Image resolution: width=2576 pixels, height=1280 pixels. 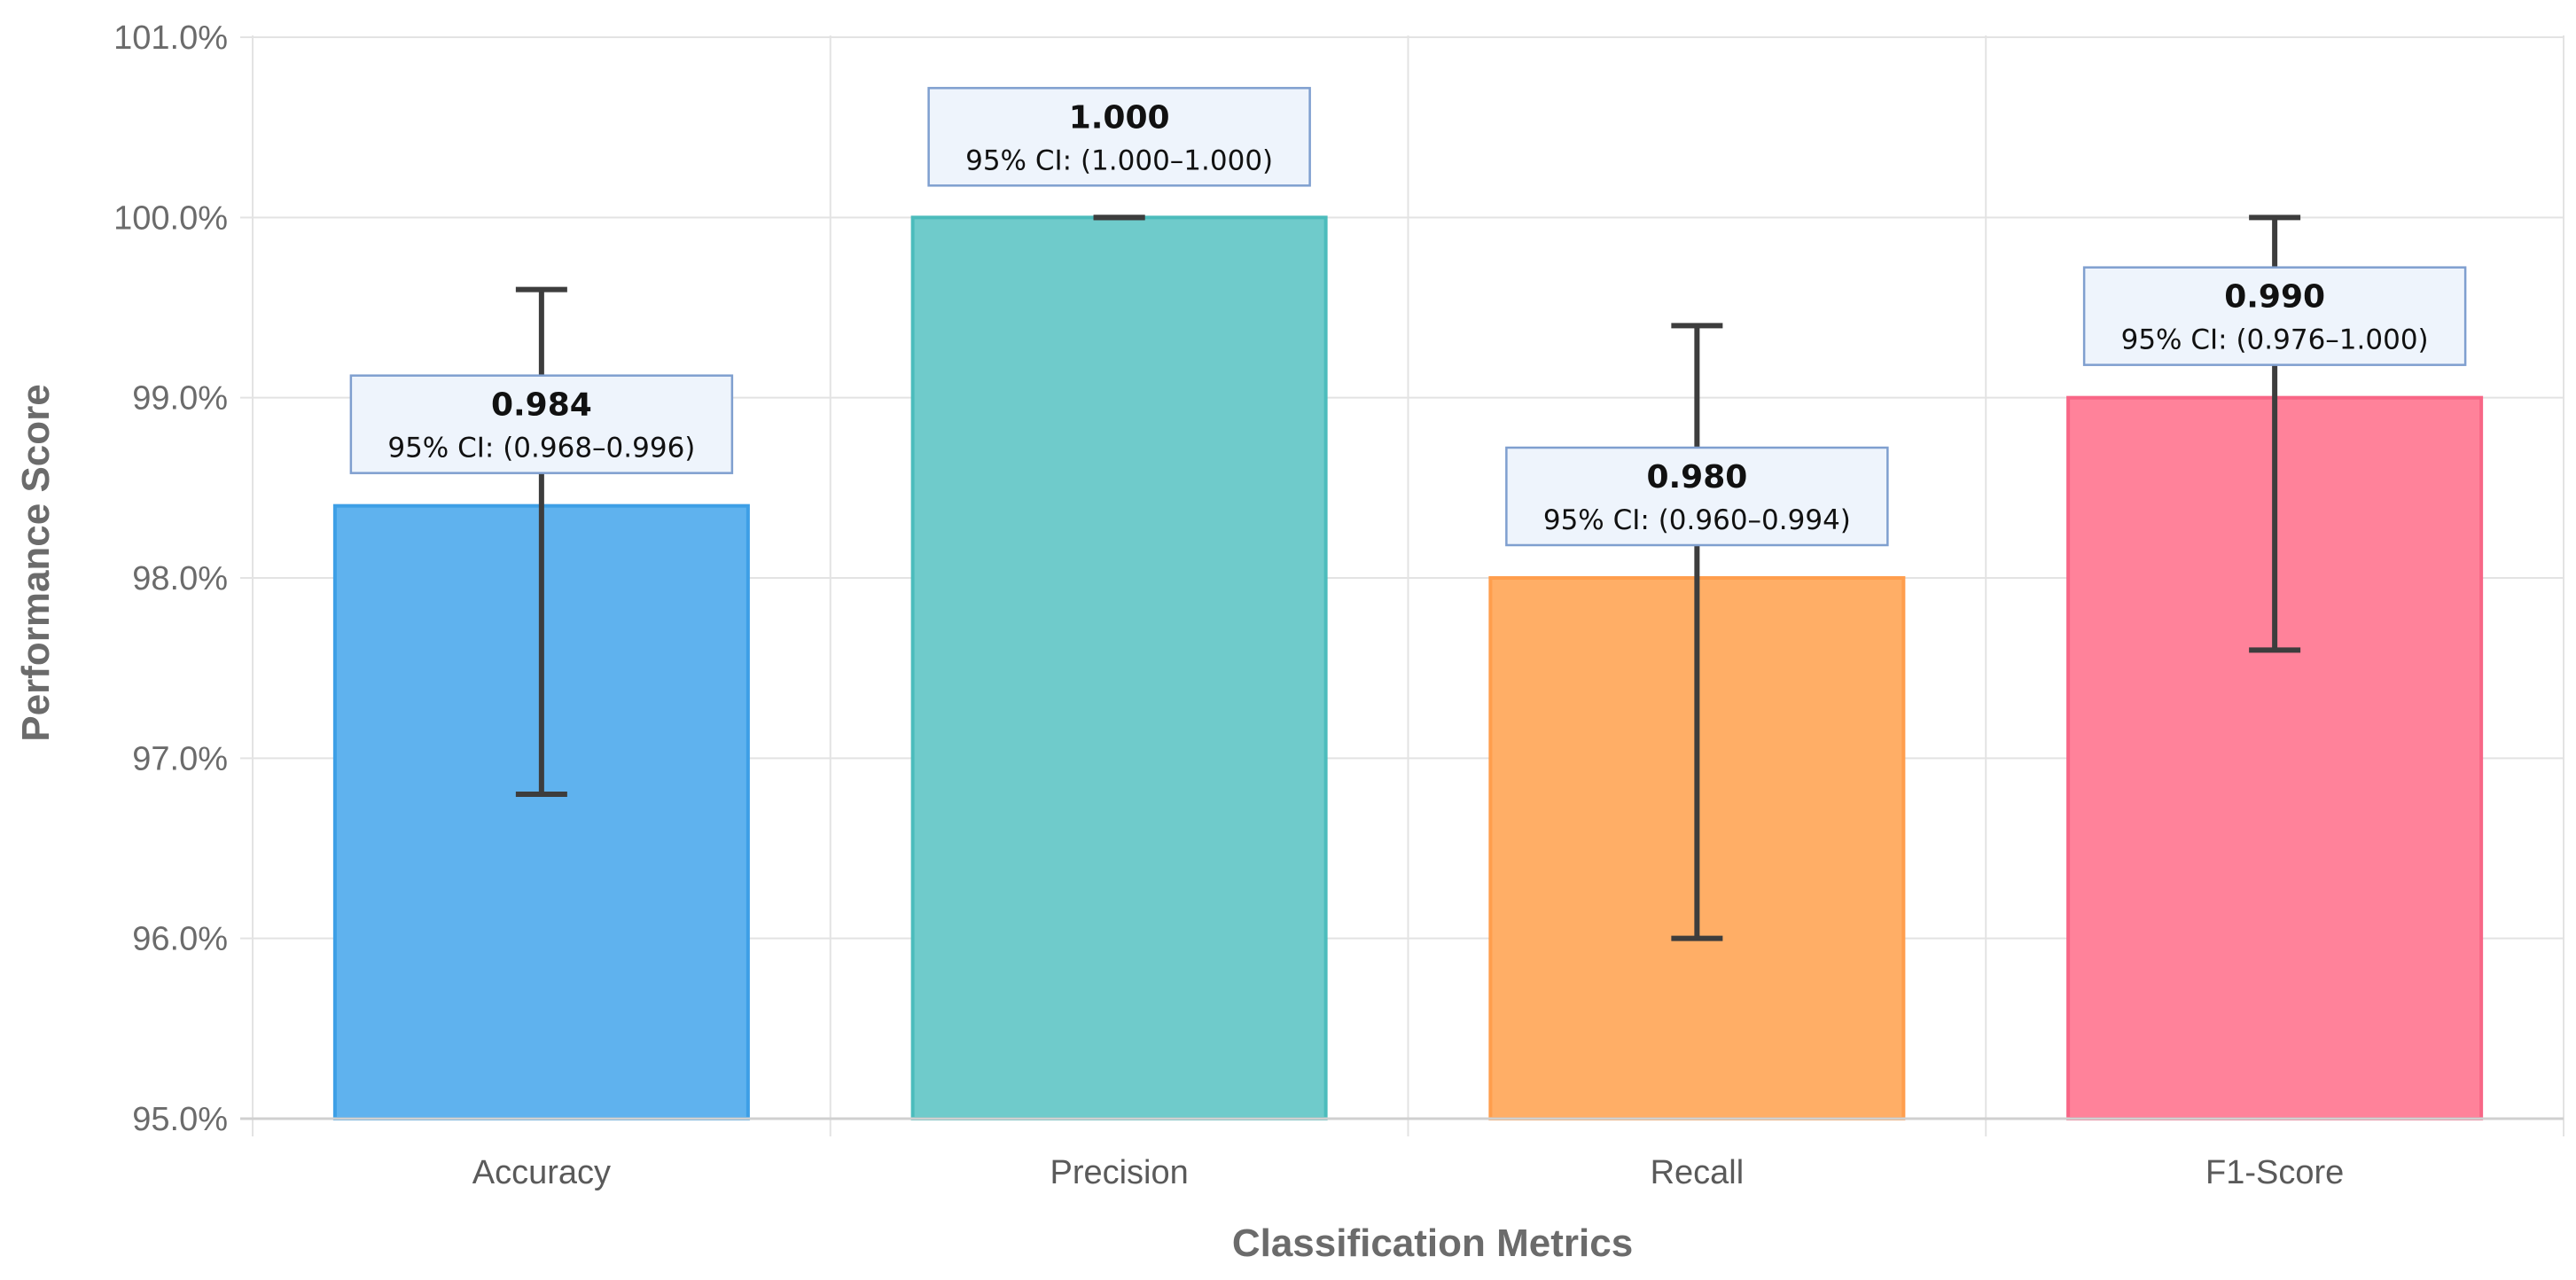 What do you see at coordinates (180, 758) in the screenshot?
I see `y-tick-label: 97.0%` at bounding box center [180, 758].